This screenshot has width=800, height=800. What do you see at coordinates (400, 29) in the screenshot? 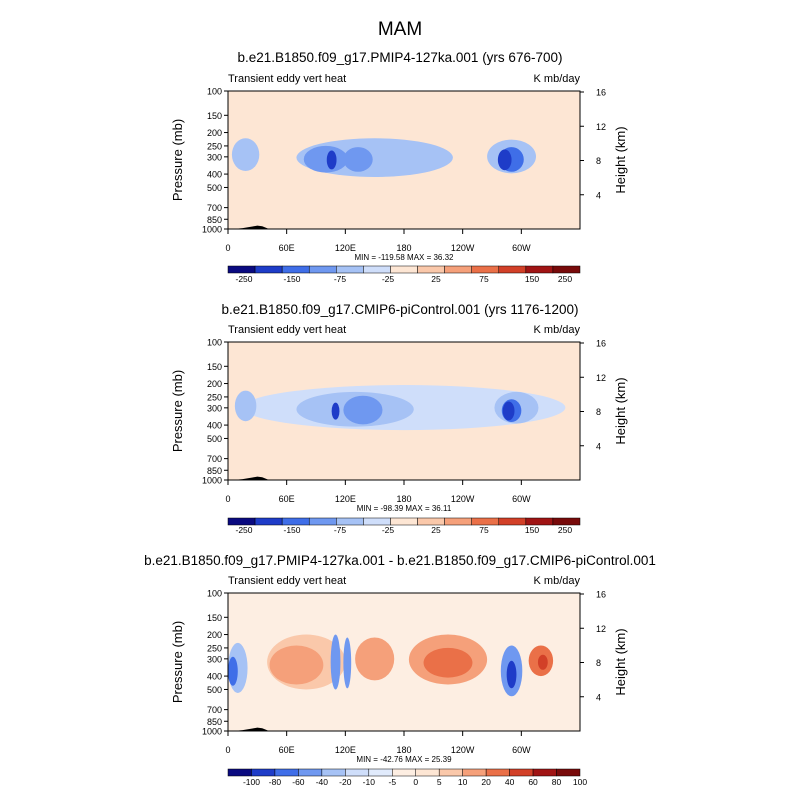
I see `figure-title: MAM` at bounding box center [400, 29].